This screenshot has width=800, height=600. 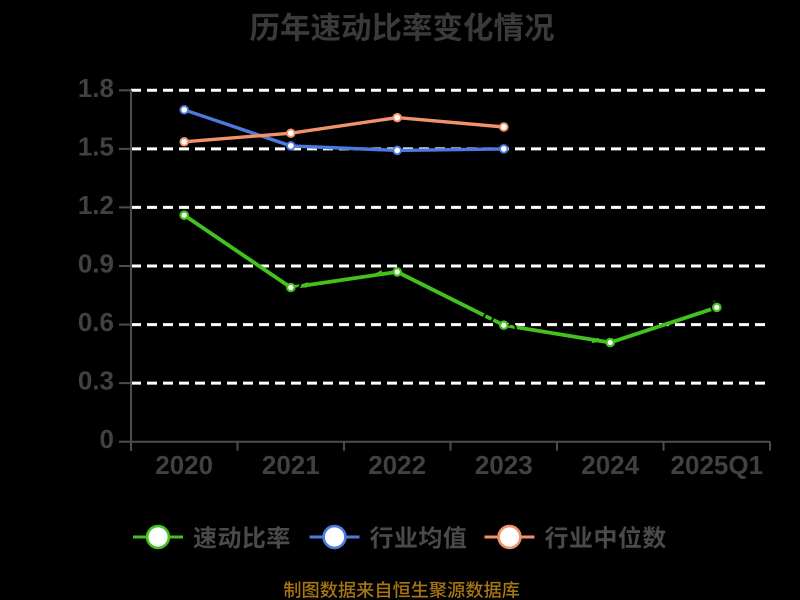 I want to click on svg-text: 2022, so click(x=397, y=465).